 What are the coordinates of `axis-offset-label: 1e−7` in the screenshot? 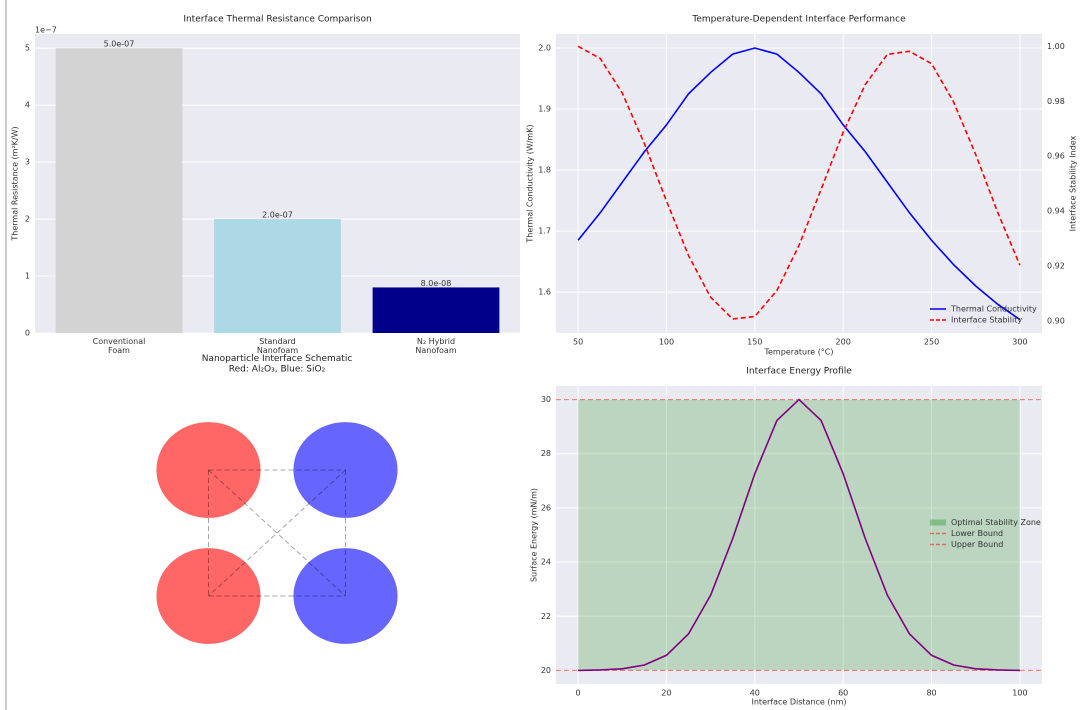 It's located at (46, 30).